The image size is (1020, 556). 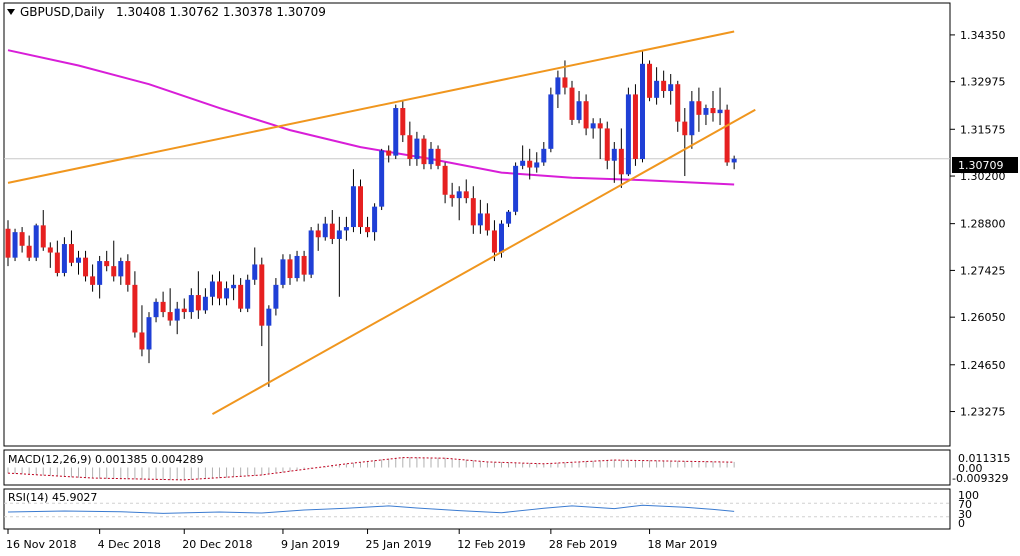 I want to click on macd-tick-zero: 0.00, so click(x=970, y=468).